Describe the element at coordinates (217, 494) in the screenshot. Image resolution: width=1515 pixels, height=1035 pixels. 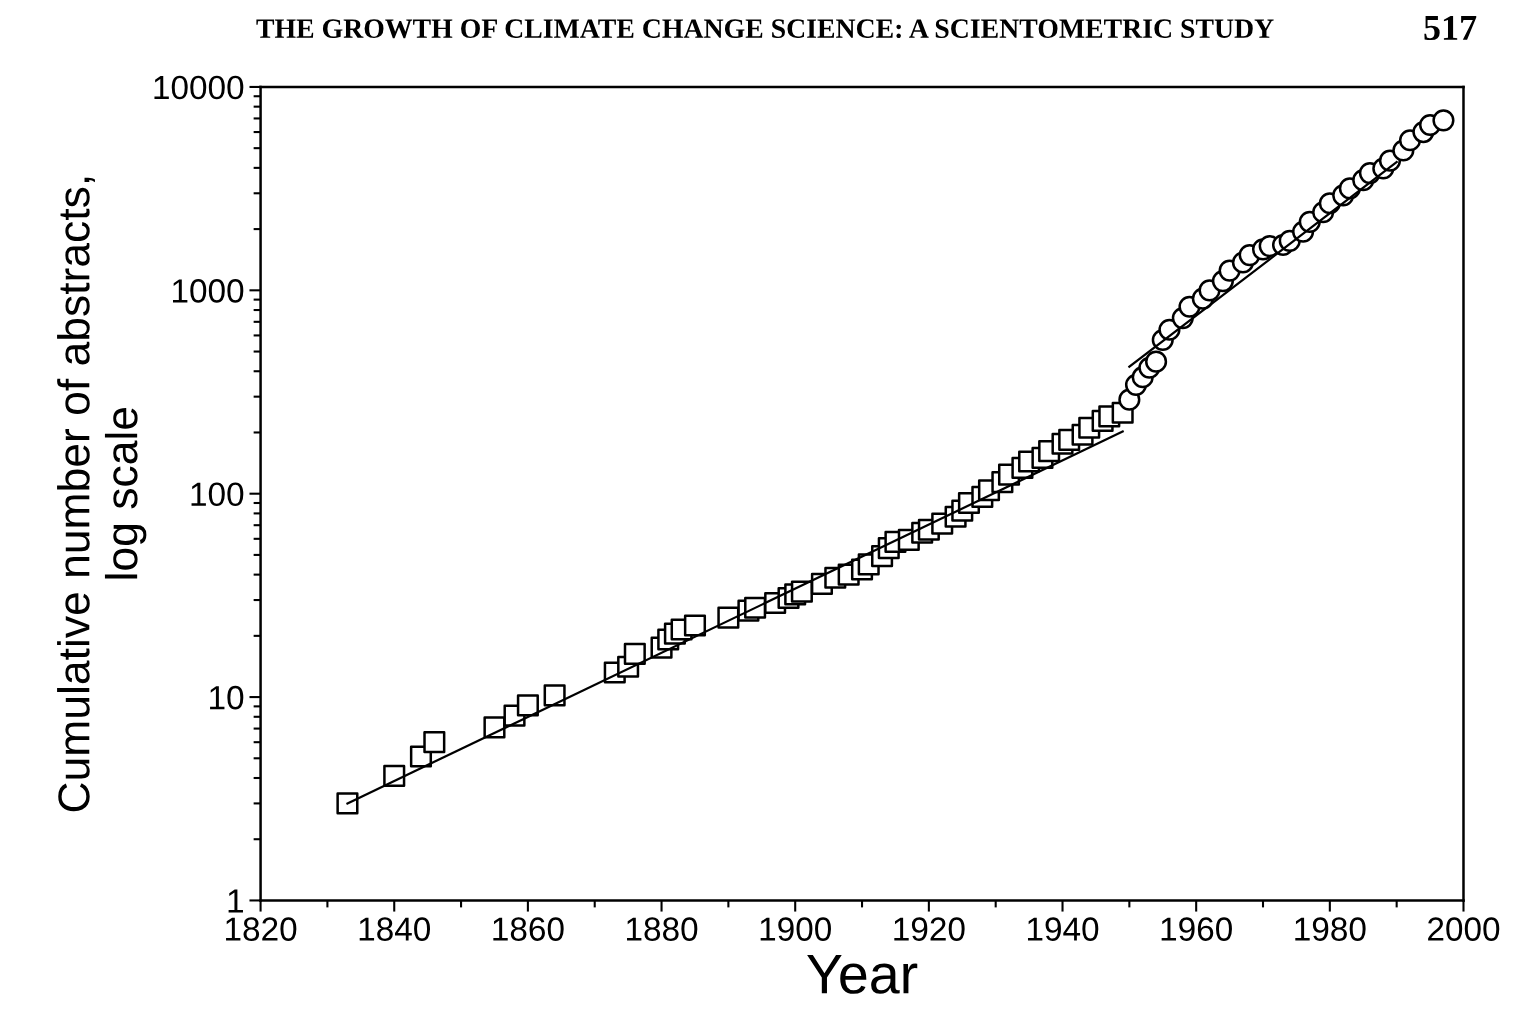
I see `y-tick-label: 100` at that location.